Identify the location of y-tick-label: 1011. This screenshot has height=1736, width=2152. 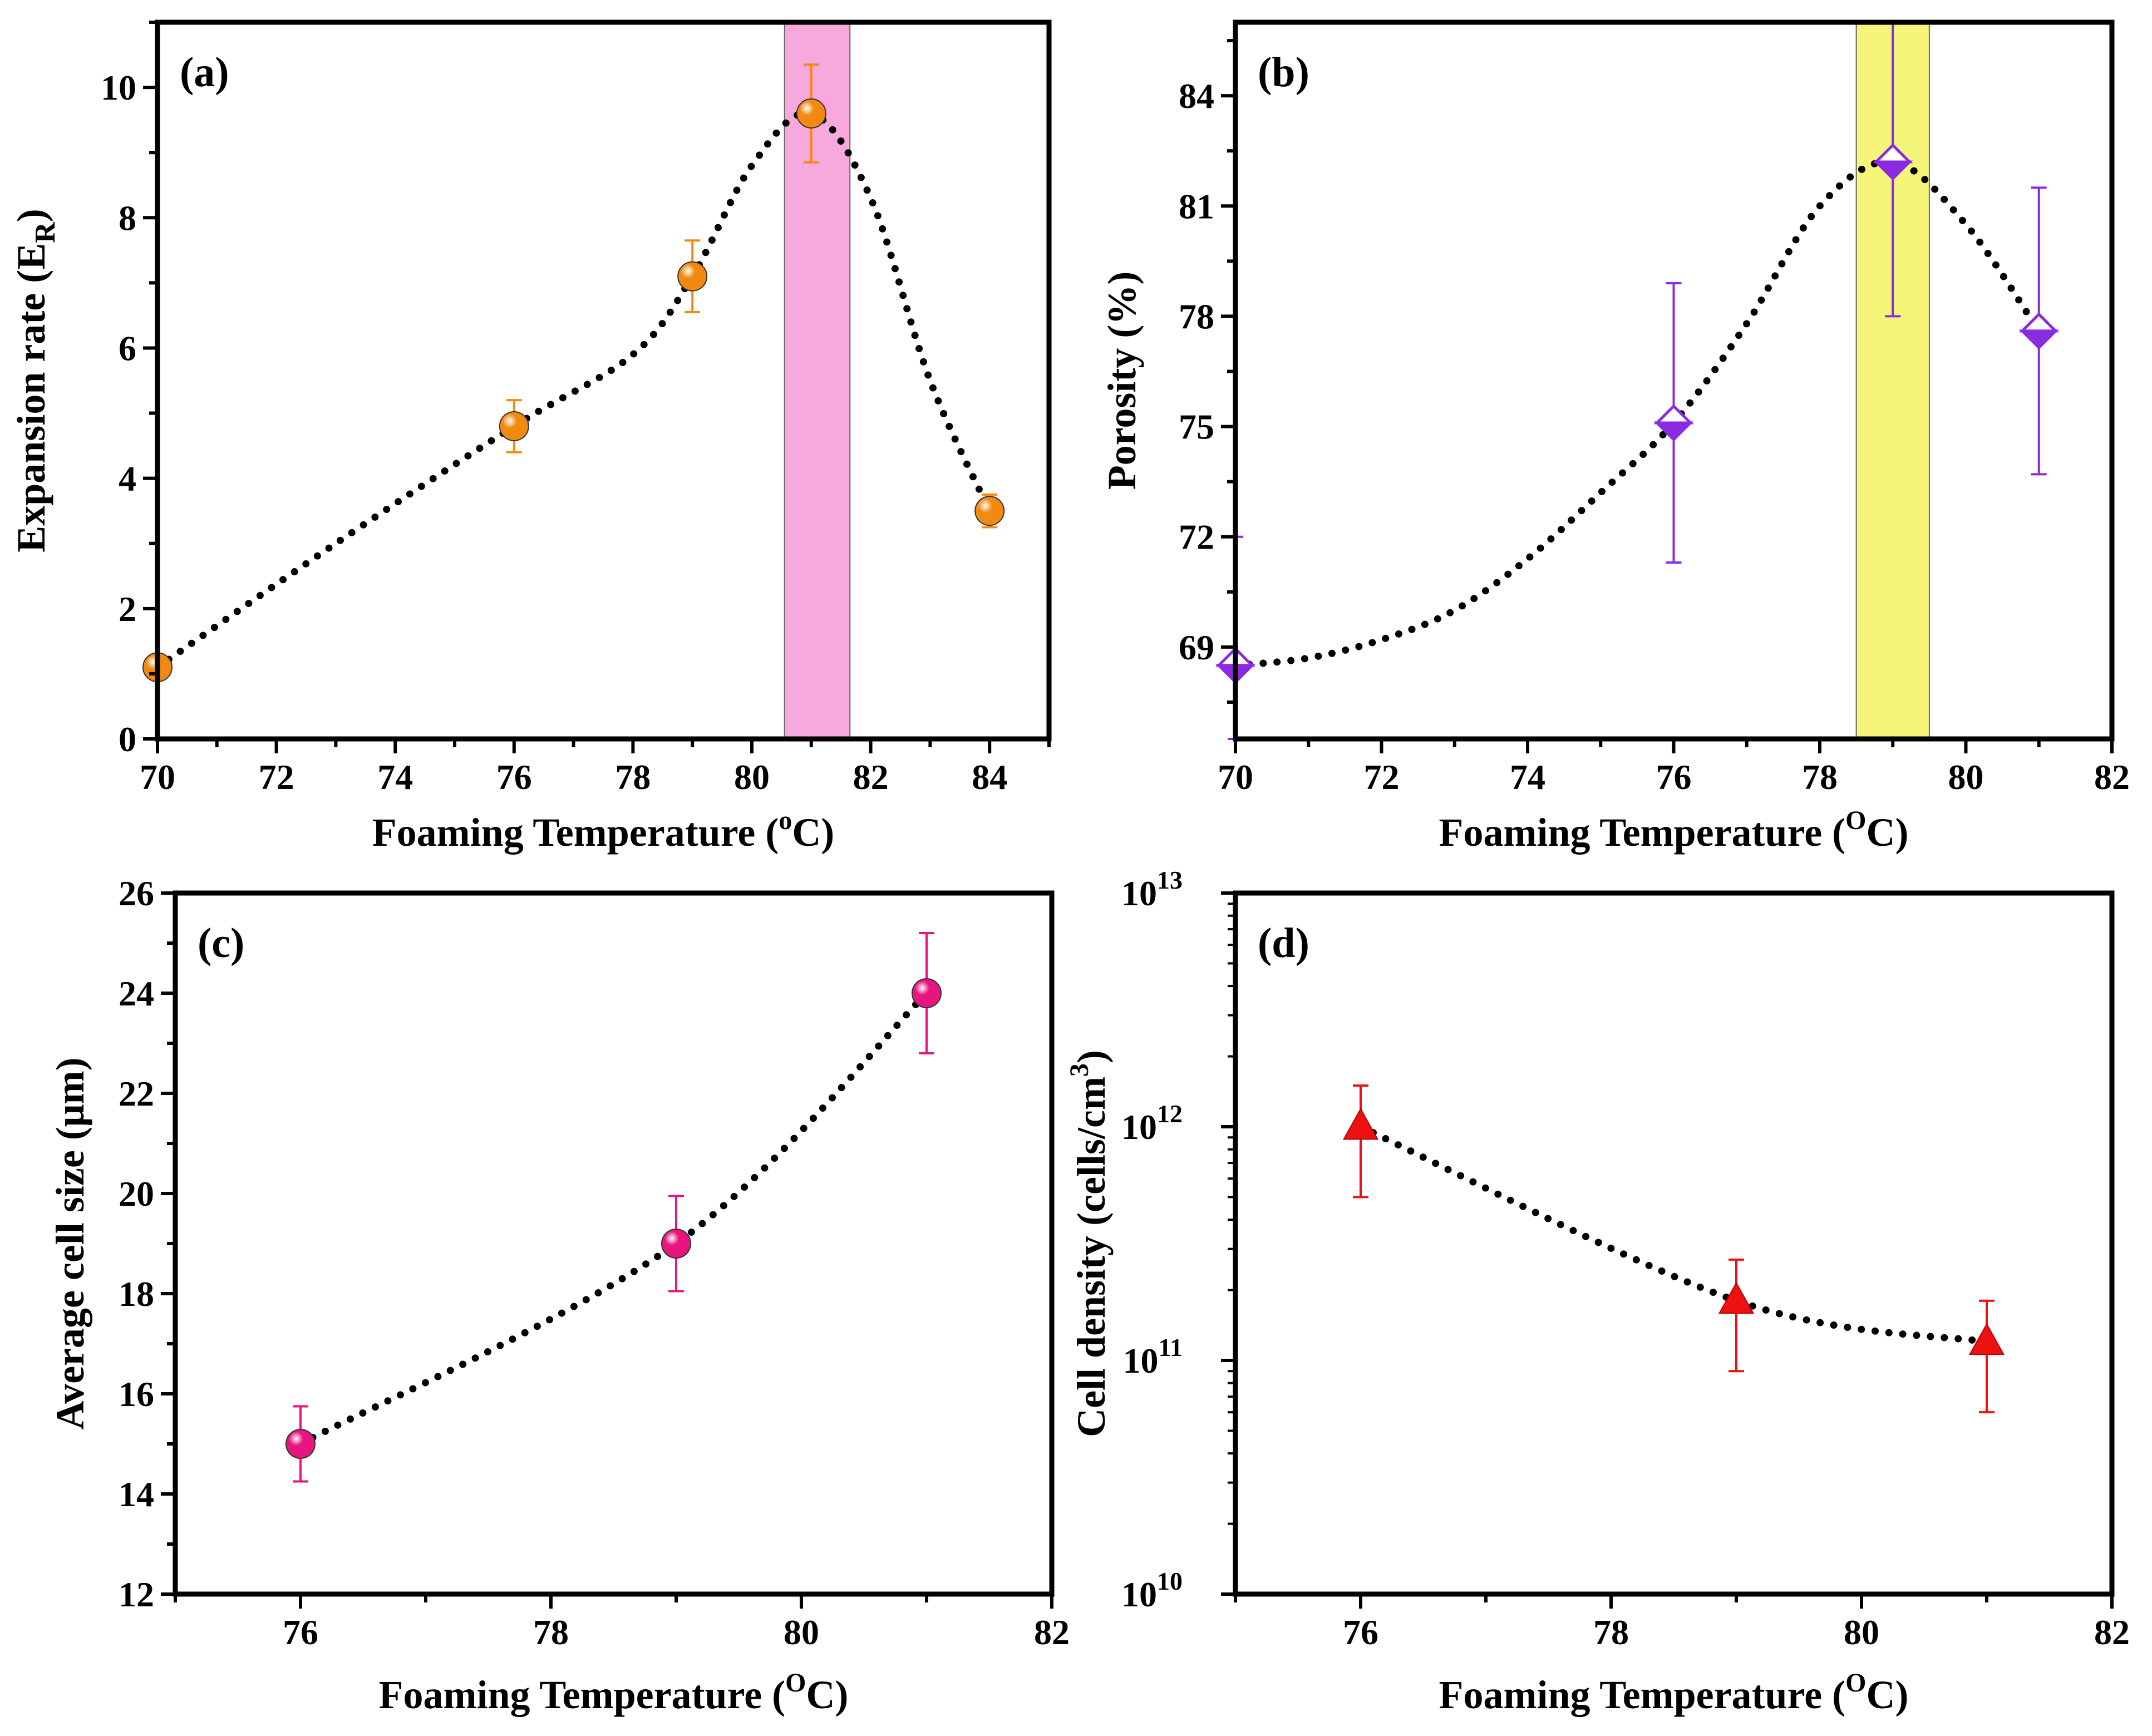
(1153, 1356).